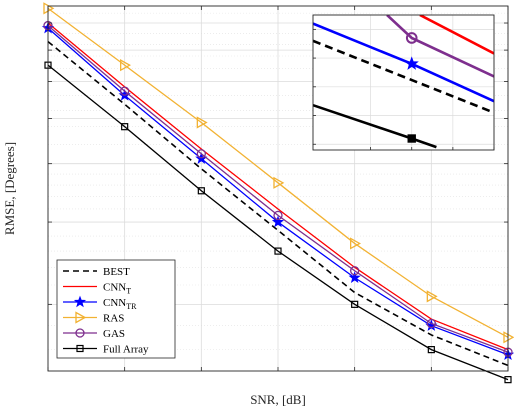 Image resolution: width=514 pixels, height=412 pixels. Describe the element at coordinates (93, 318) in the screenshot. I see `legend-entry-ras: RAS` at that location.